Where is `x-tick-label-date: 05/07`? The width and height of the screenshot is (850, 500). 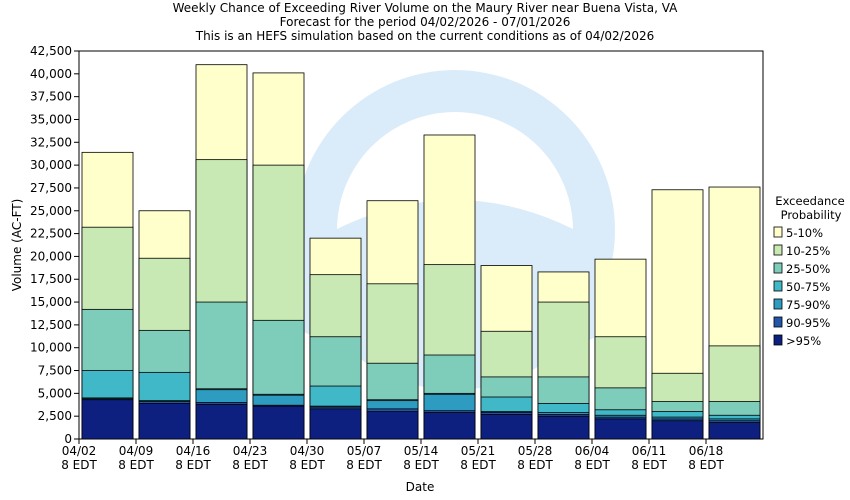 x-tick-label-date: 05/07 is located at coordinates (364, 451).